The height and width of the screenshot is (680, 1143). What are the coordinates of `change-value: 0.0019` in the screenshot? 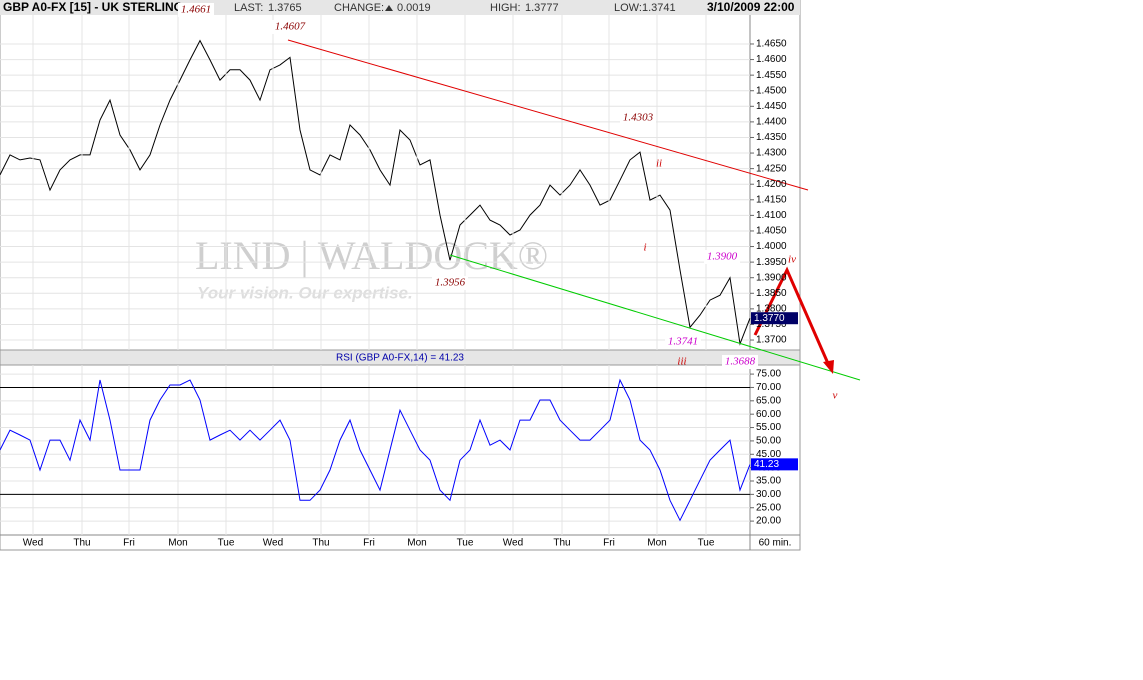 It's located at (414, 8).